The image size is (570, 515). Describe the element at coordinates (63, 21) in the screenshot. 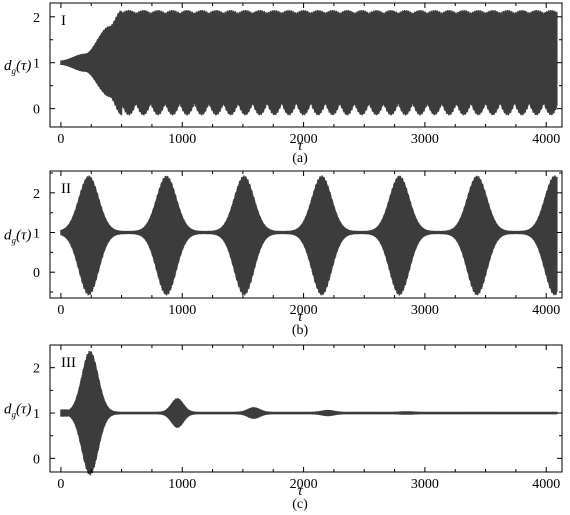

I see `panel-label: I` at that location.